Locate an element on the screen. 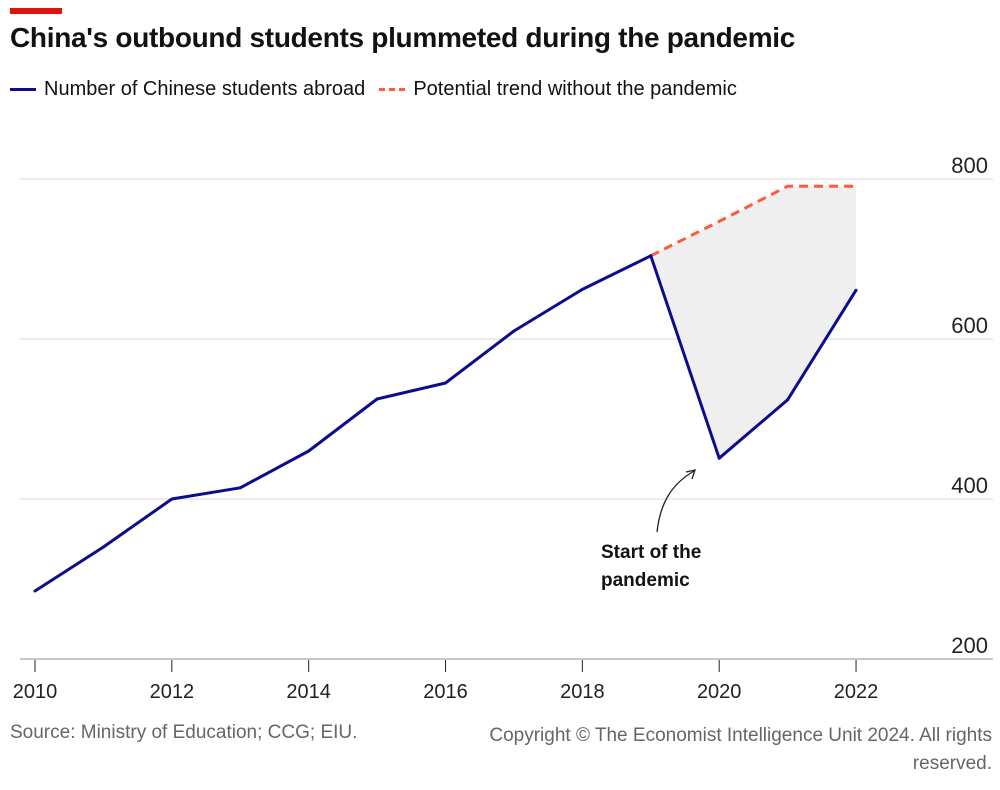 This screenshot has width=1000, height=790. y-tick-label: 400 is located at coordinates (969, 485).